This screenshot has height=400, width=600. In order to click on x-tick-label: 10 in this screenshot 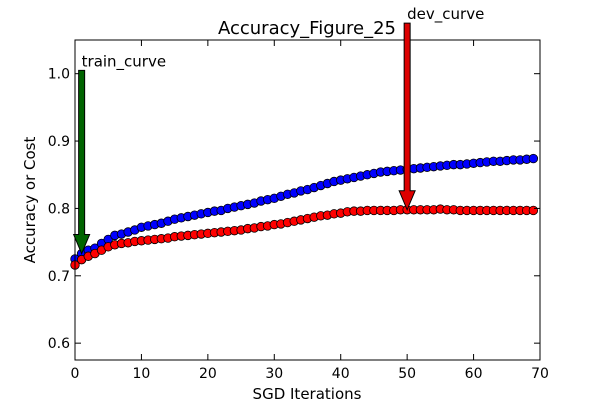, I will do `click(142, 374)`.